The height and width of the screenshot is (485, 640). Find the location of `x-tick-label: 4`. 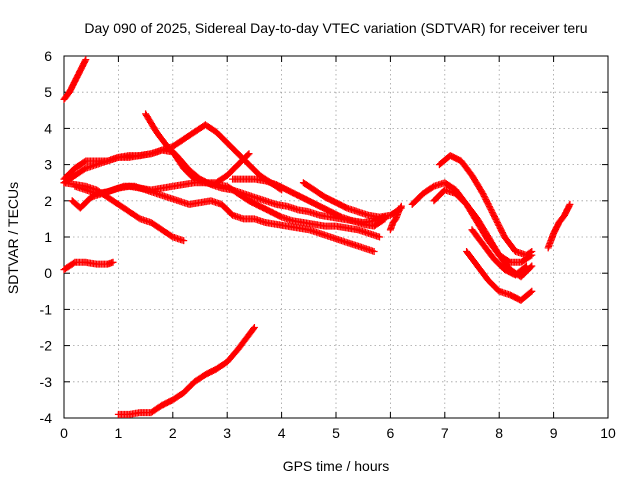

x-tick-label: 4 is located at coordinates (282, 433).